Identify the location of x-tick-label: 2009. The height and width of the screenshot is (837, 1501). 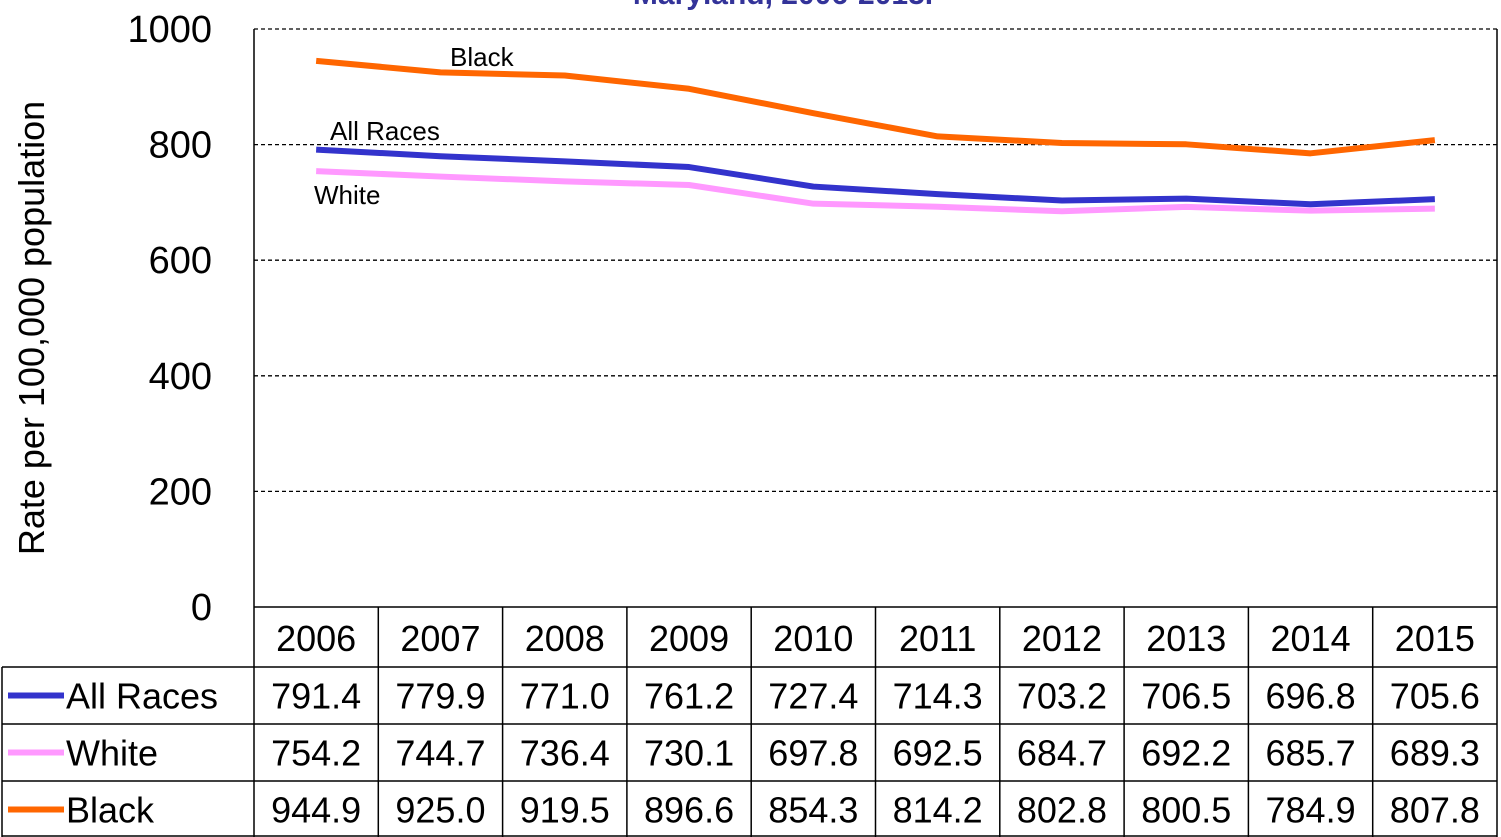
(689, 638).